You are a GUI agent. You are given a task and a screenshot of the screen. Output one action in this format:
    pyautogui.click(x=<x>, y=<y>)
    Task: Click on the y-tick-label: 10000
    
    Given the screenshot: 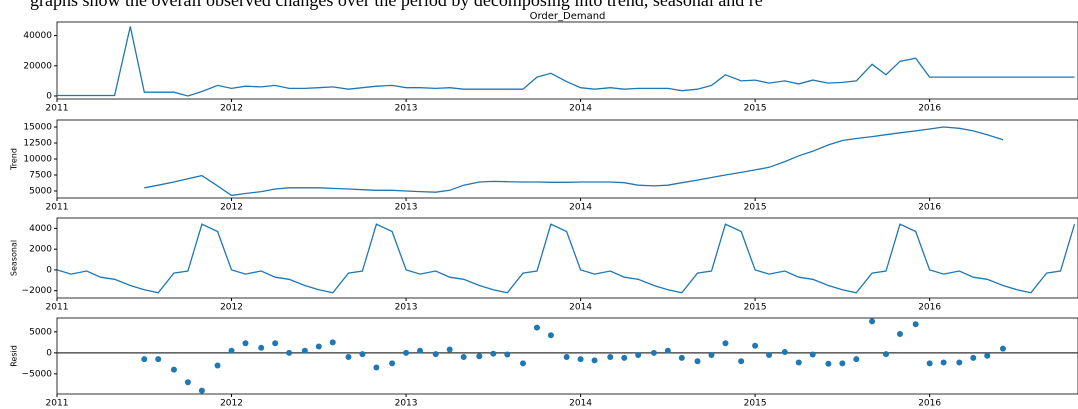 What is the action you would take?
    pyautogui.click(x=37, y=160)
    